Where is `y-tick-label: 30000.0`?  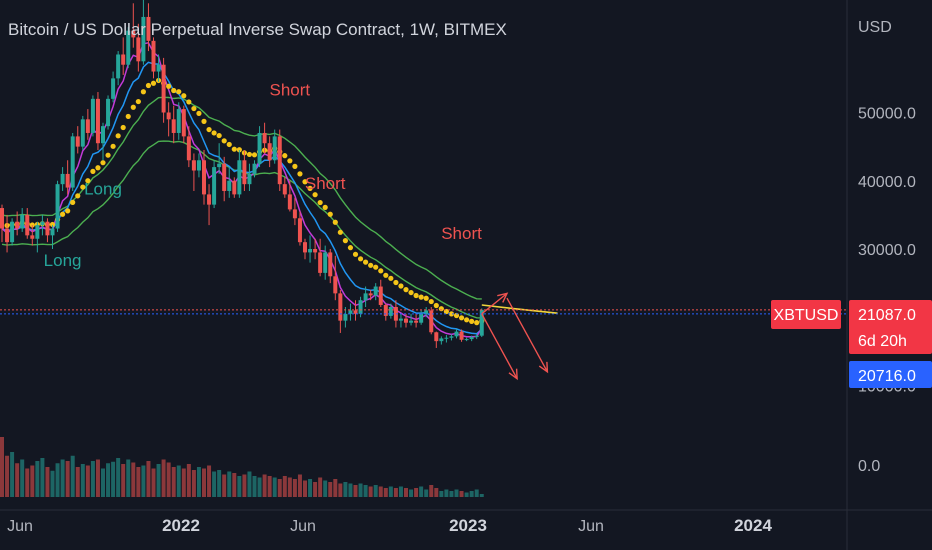 y-tick-label: 30000.0 is located at coordinates (887, 250).